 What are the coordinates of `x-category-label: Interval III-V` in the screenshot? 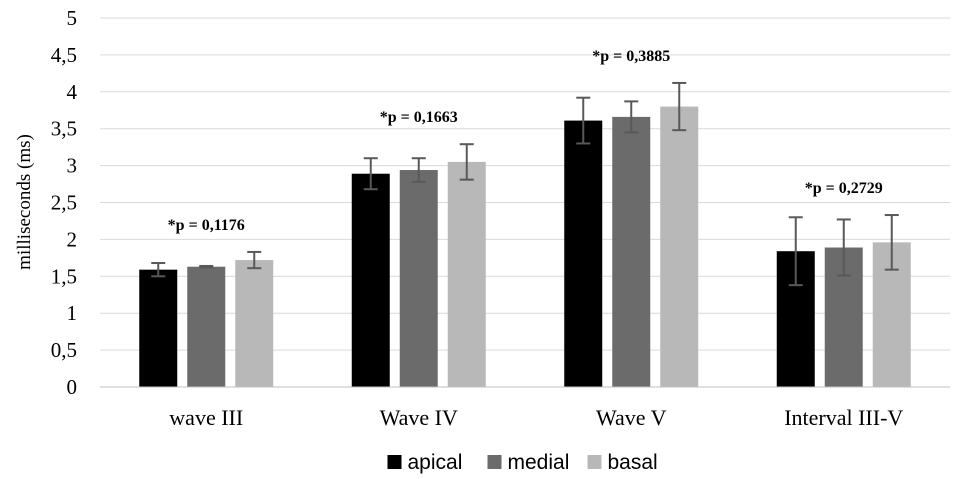 It's located at (843, 417).